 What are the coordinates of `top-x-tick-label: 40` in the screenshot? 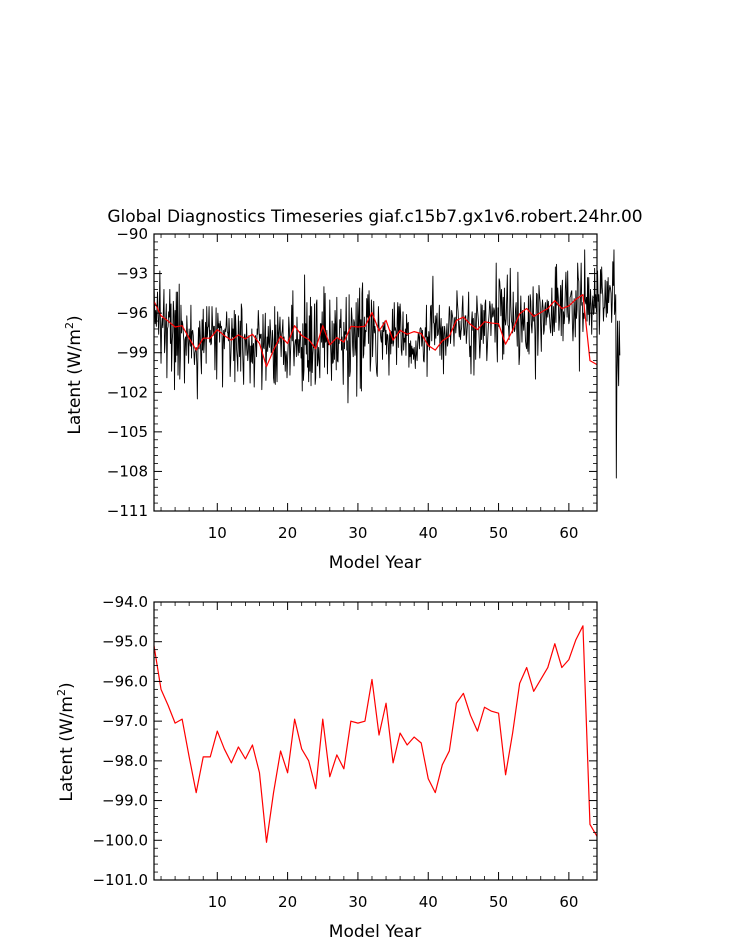 It's located at (428, 533).